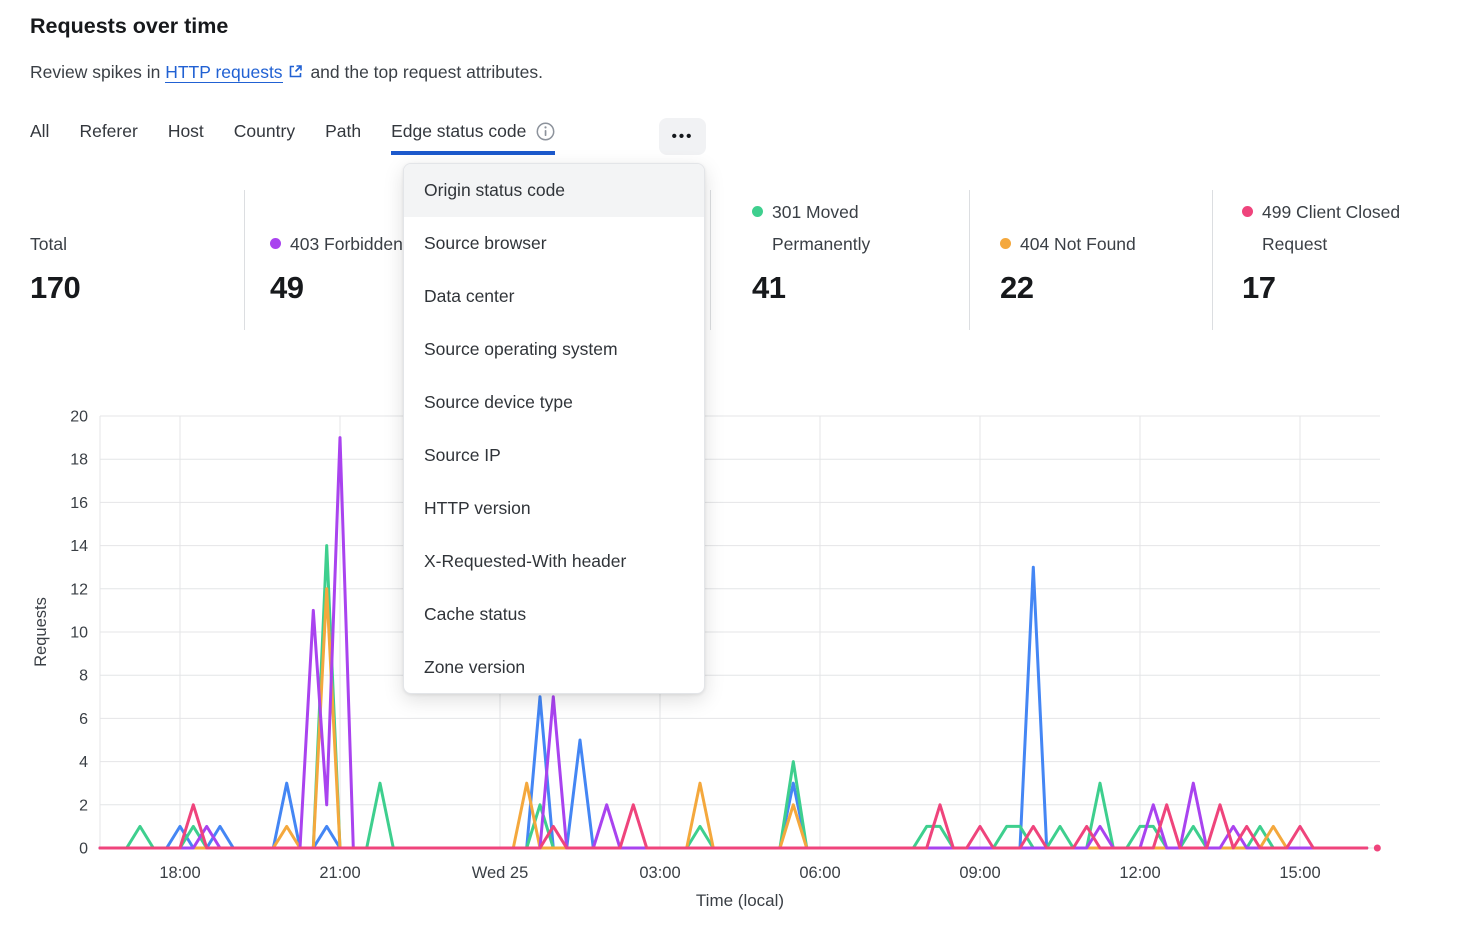  What do you see at coordinates (83, 805) in the screenshot?
I see `y-tick-label: 2` at bounding box center [83, 805].